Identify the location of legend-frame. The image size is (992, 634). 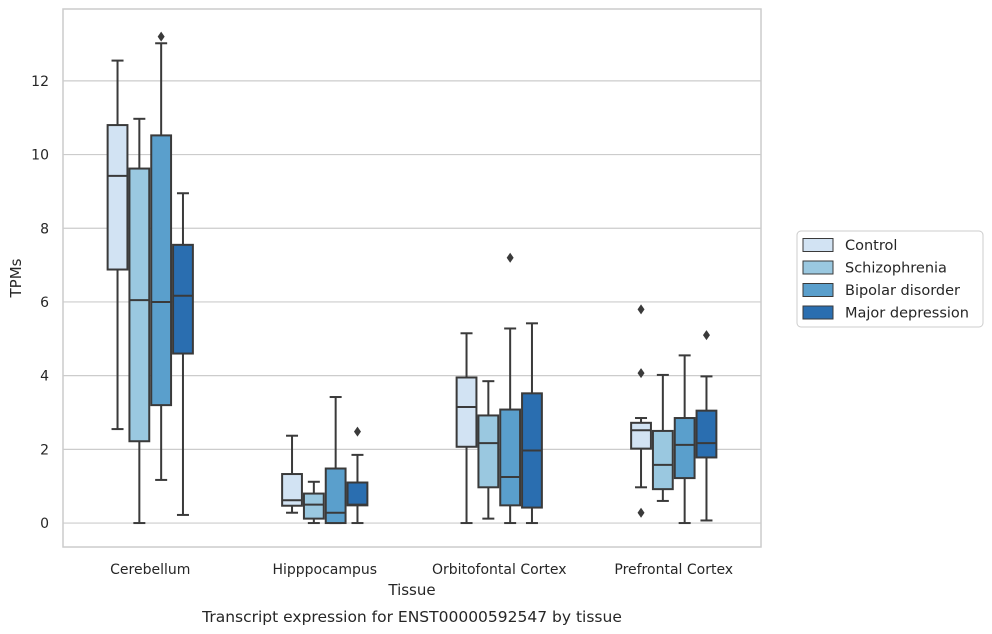
(890, 279).